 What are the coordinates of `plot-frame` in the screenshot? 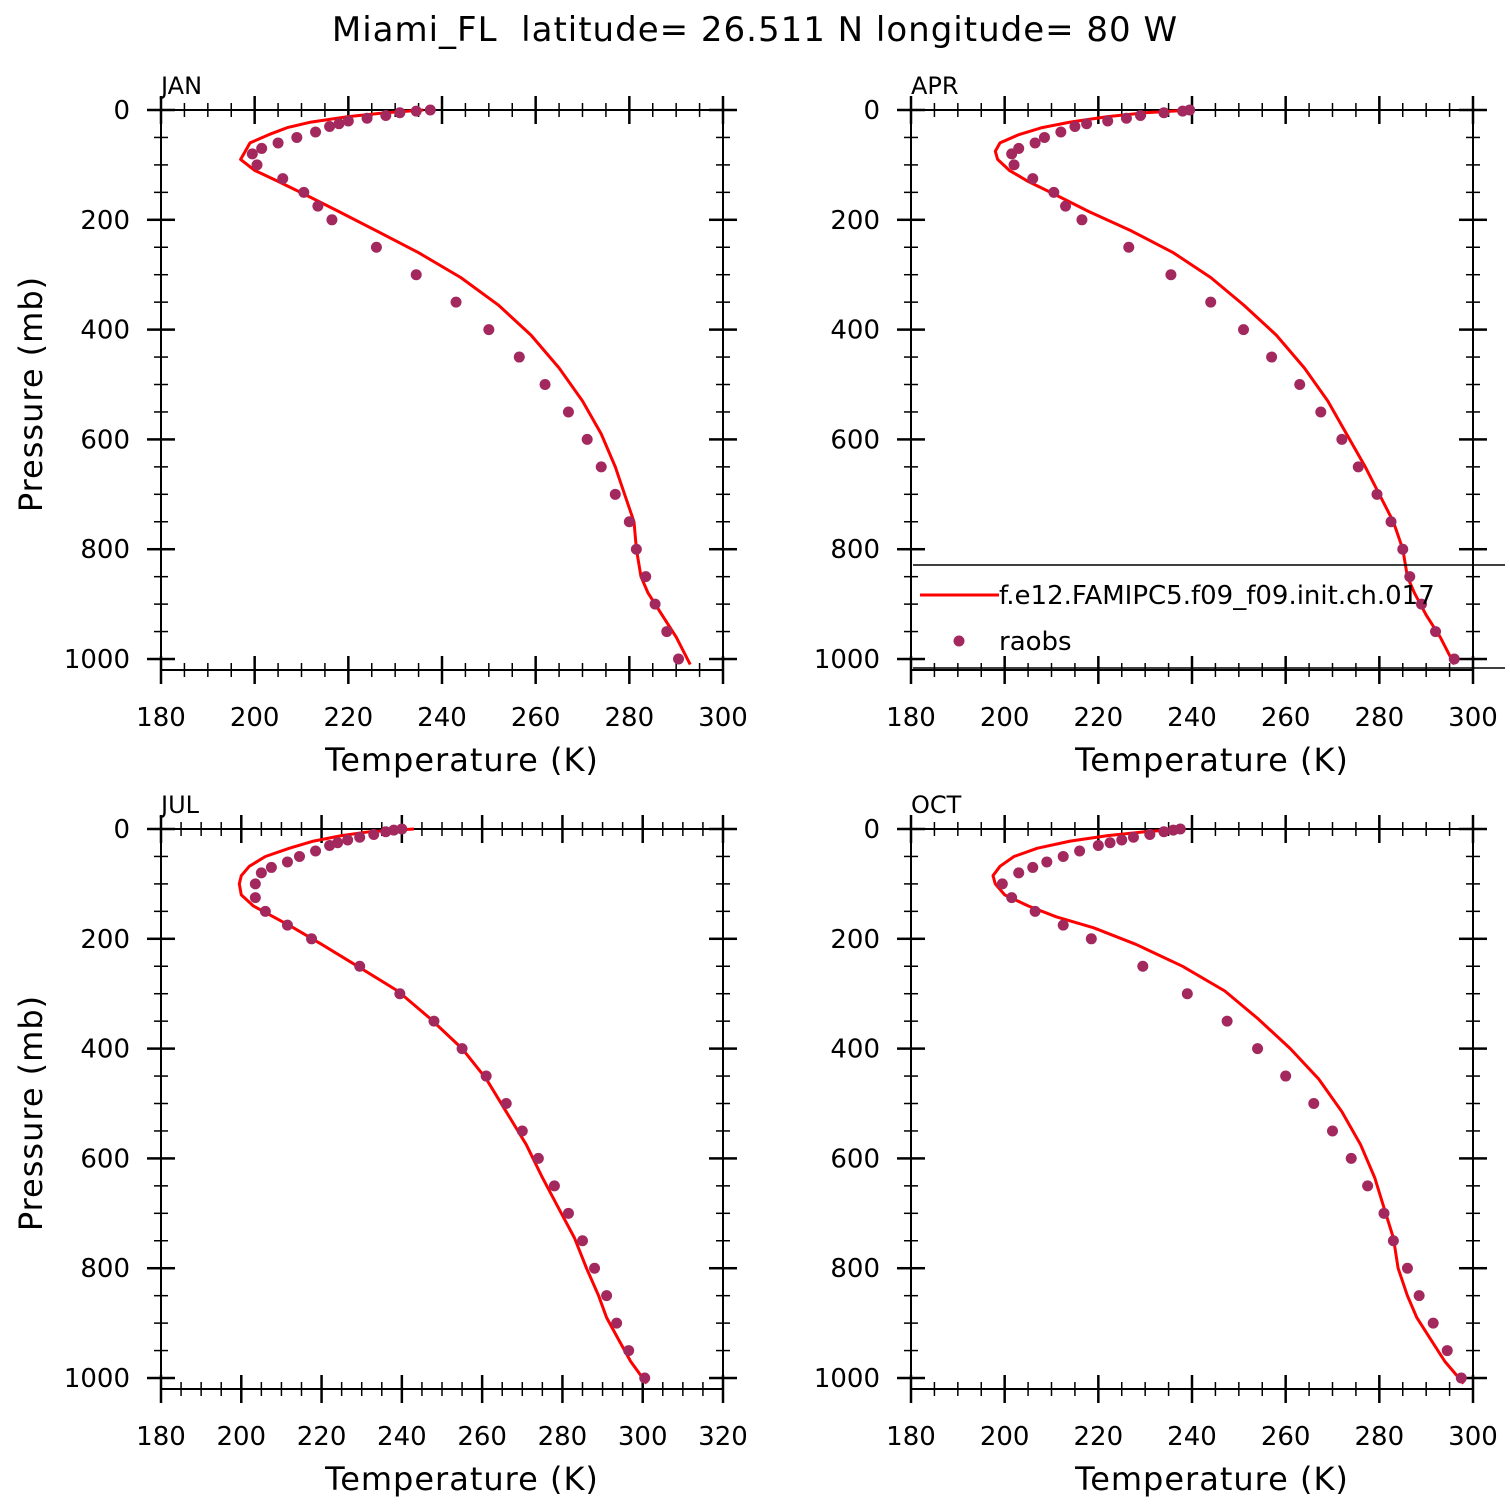 It's located at (442, 390).